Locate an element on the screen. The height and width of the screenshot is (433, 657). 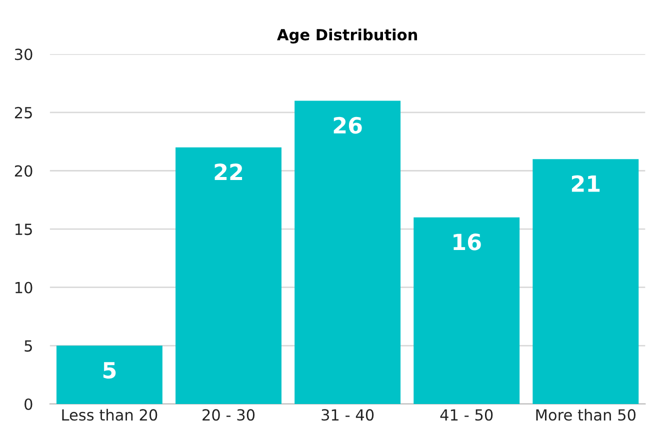
x-tick-label: 31 - 40 is located at coordinates (348, 415).